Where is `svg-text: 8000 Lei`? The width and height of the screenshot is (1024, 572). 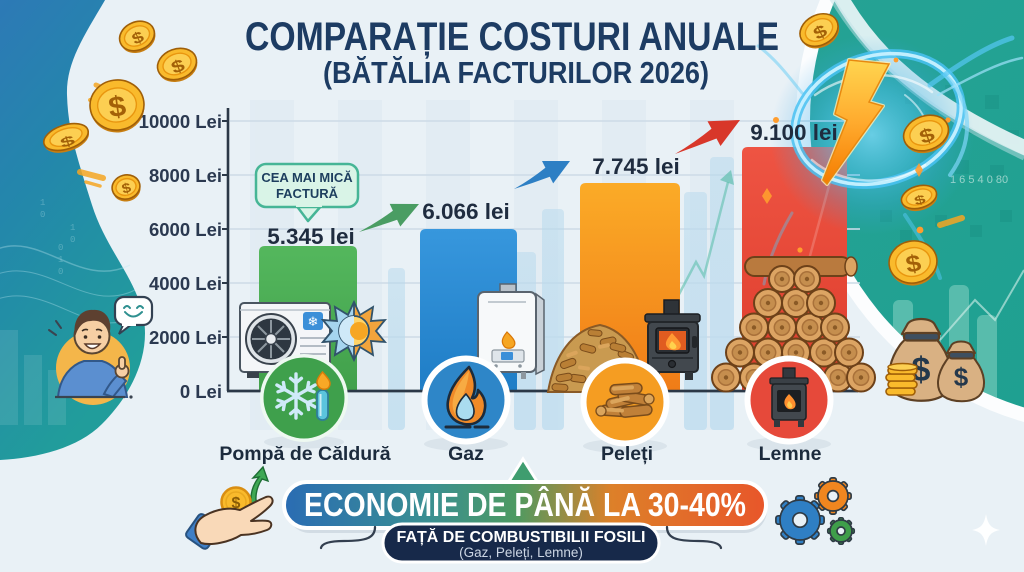
svg-text: 8000 Lei is located at coordinates (185, 175).